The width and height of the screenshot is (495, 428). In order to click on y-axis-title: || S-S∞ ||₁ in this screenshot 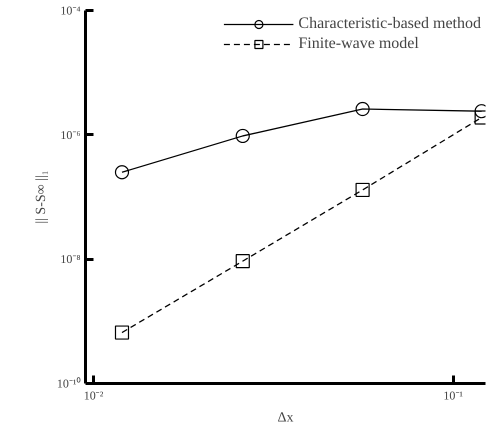, I will do `click(41, 197)`.